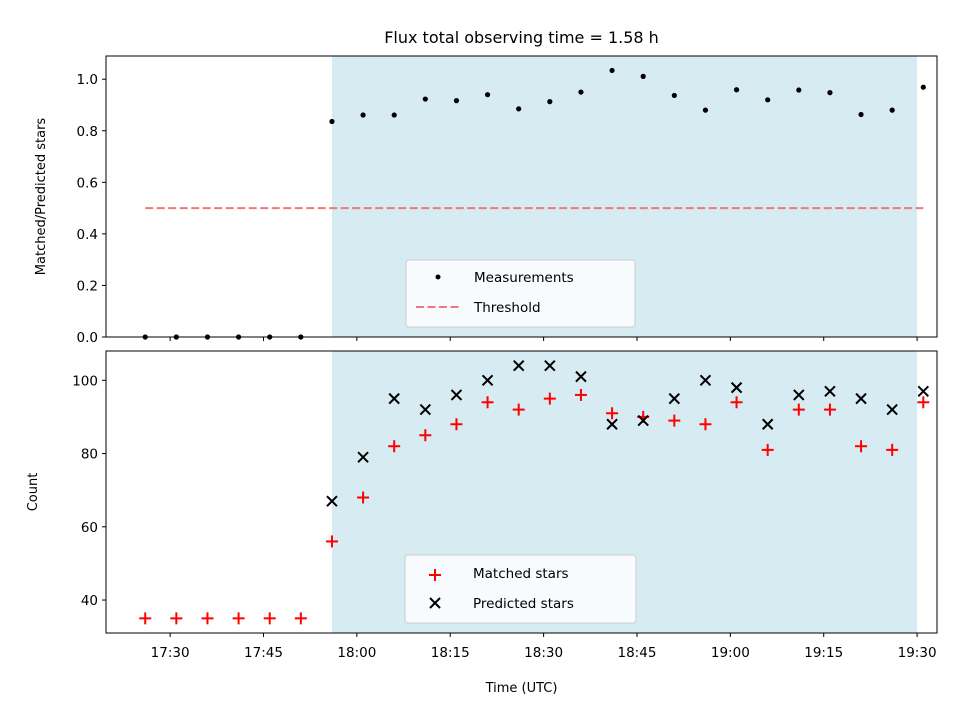 This screenshot has width=960, height=720. I want to click on x-tick-label: 18:15, so click(450, 653).